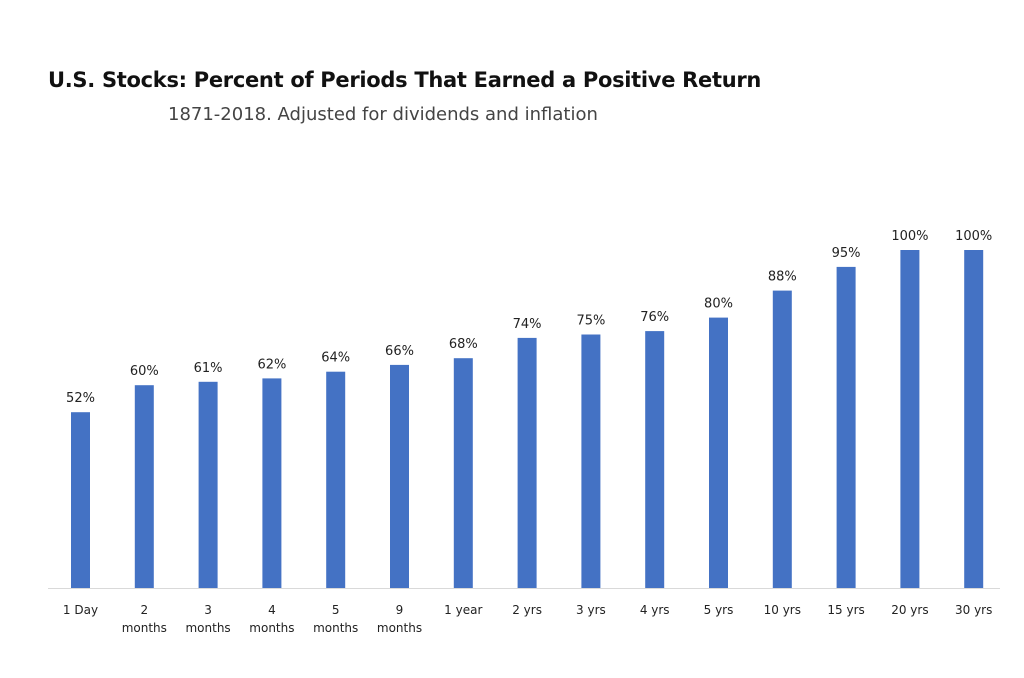 The image size is (1024, 678). What do you see at coordinates (399, 619) in the screenshot?
I see `x-tick-label: 9 months` at bounding box center [399, 619].